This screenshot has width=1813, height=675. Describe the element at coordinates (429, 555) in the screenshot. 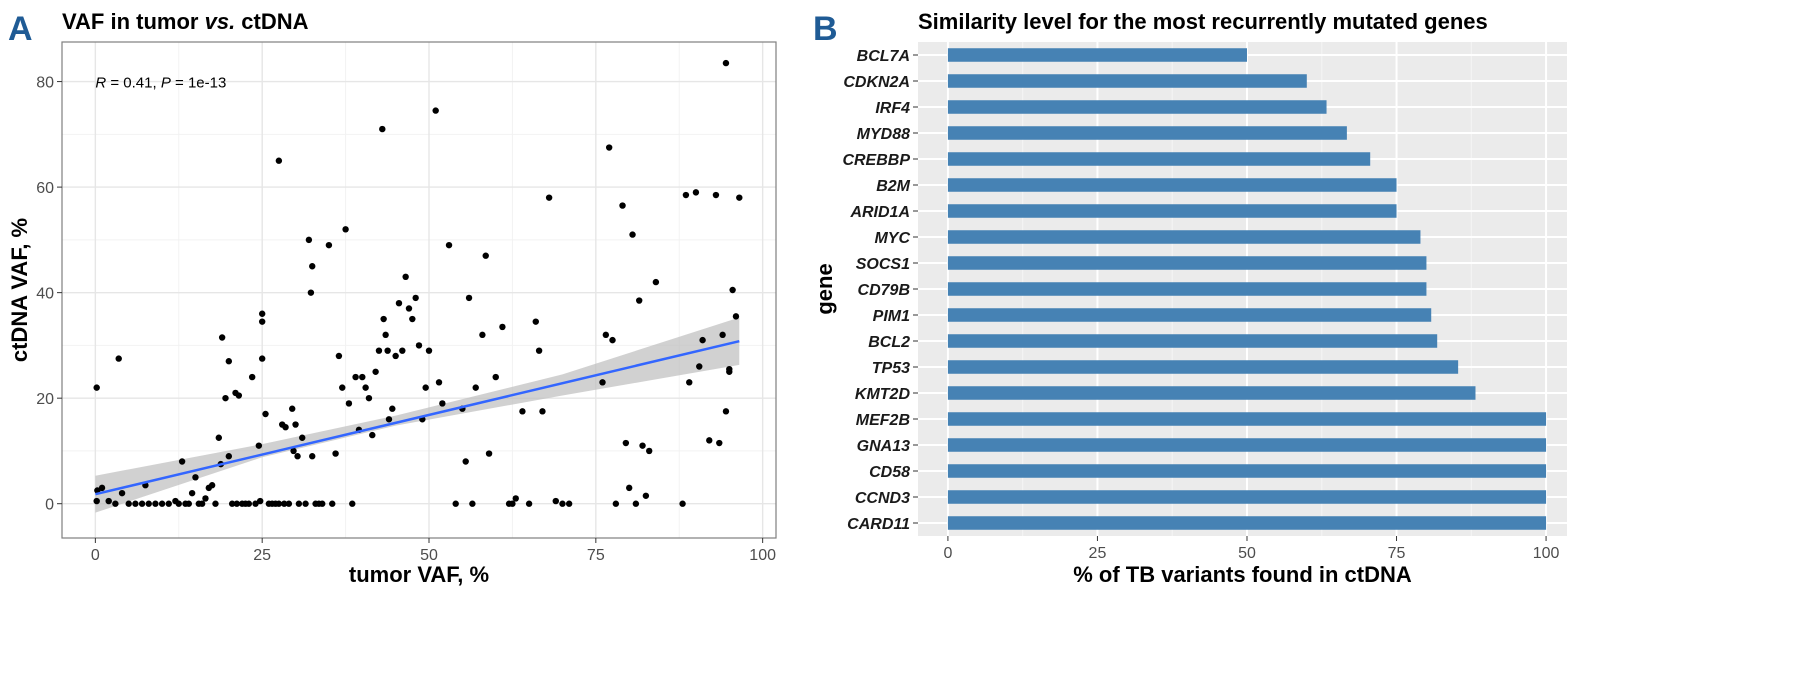

I see `panel-a-x-tick-label: 50` at that location.